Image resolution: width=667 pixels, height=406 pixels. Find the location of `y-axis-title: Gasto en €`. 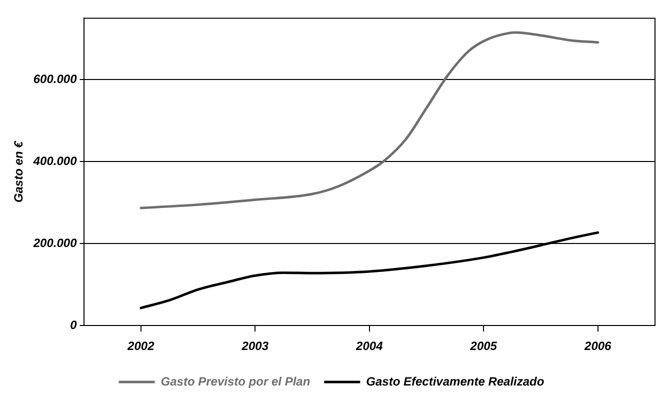

y-axis-title: Gasto en € is located at coordinates (19, 171).